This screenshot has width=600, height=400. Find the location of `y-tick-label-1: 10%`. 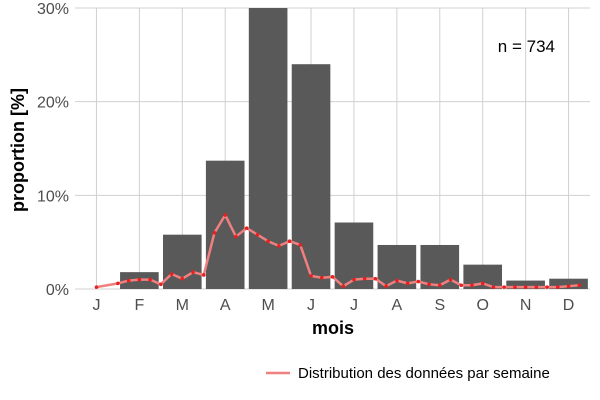

y-tick-label-1: 10% is located at coordinates (53, 196).